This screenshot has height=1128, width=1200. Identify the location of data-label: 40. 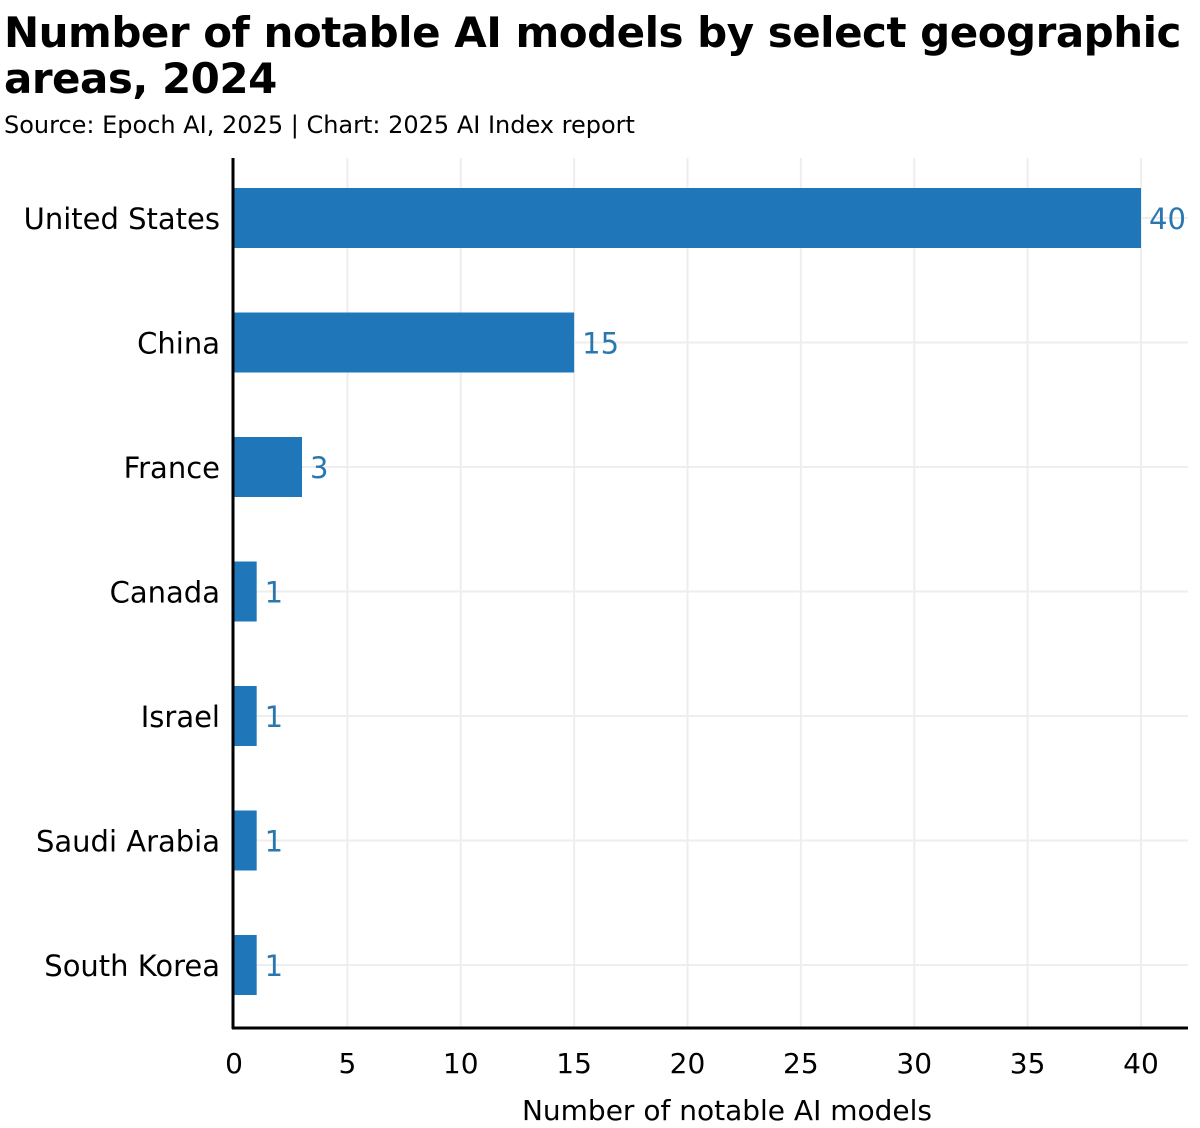
(1167, 219).